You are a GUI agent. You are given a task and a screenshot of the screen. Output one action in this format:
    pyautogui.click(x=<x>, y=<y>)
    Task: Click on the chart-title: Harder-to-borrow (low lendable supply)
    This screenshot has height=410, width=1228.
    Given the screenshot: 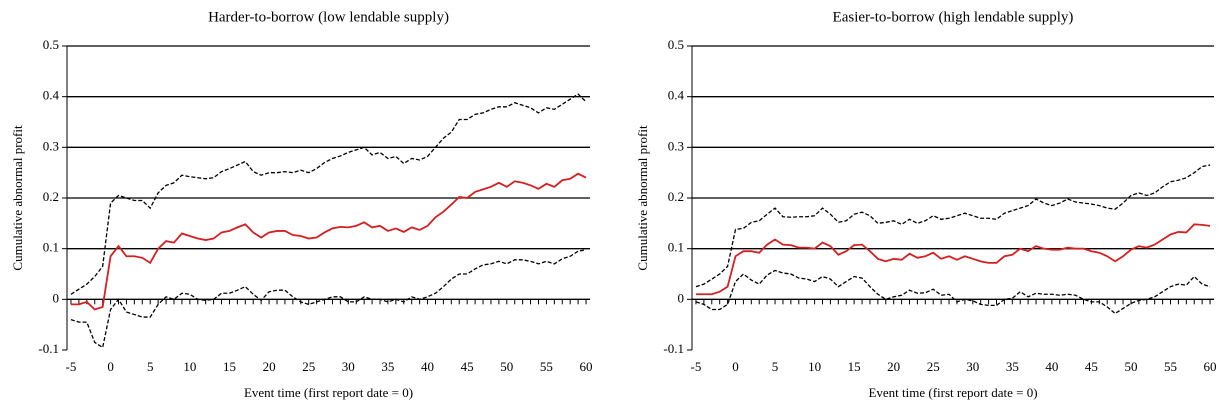 What is the action you would take?
    pyautogui.click(x=328, y=17)
    